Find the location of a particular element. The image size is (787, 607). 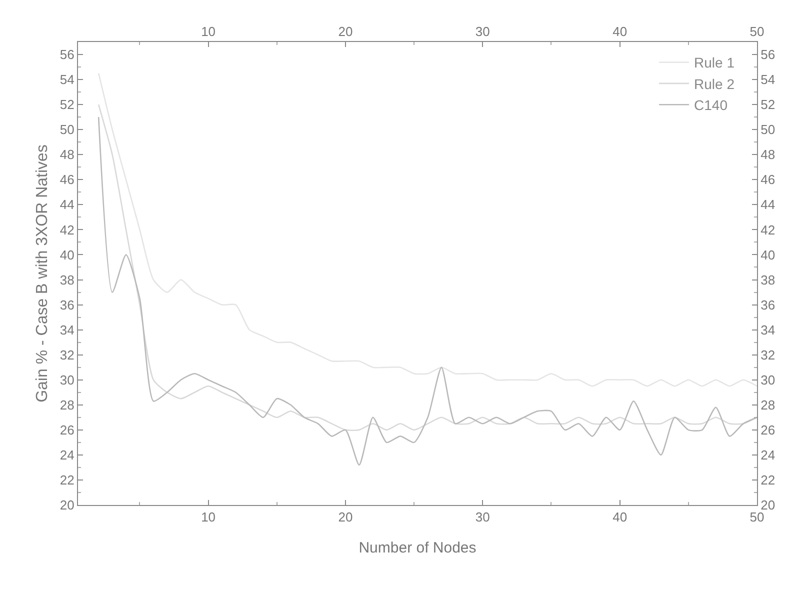

y-tick-label: 38 is located at coordinates (67, 280).